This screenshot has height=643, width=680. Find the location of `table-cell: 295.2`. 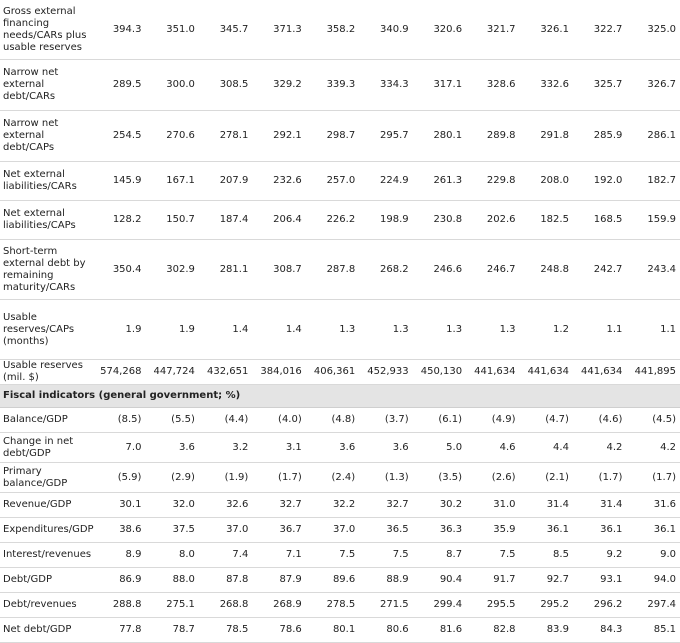

table-cell: 295.2 is located at coordinates (546, 605).